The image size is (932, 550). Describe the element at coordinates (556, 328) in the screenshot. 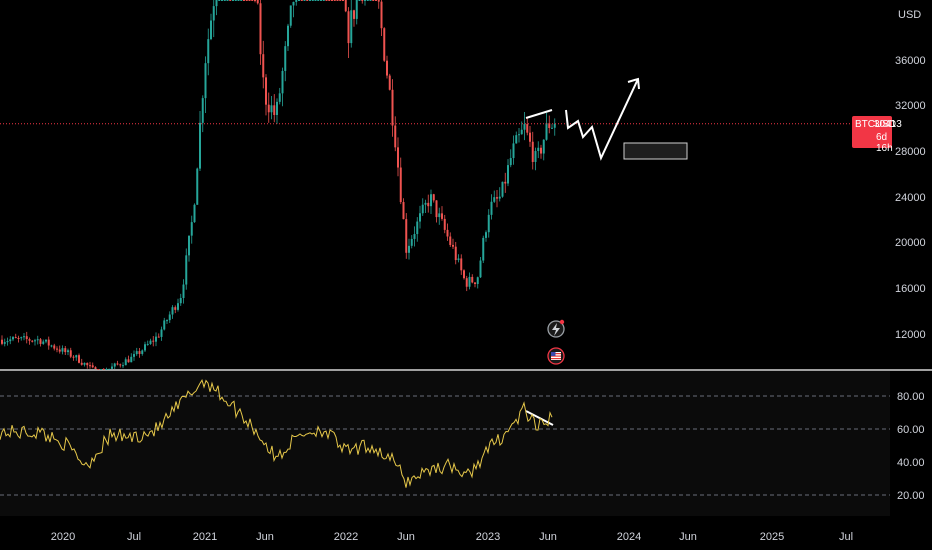

I see `lightning-event-icon` at that location.